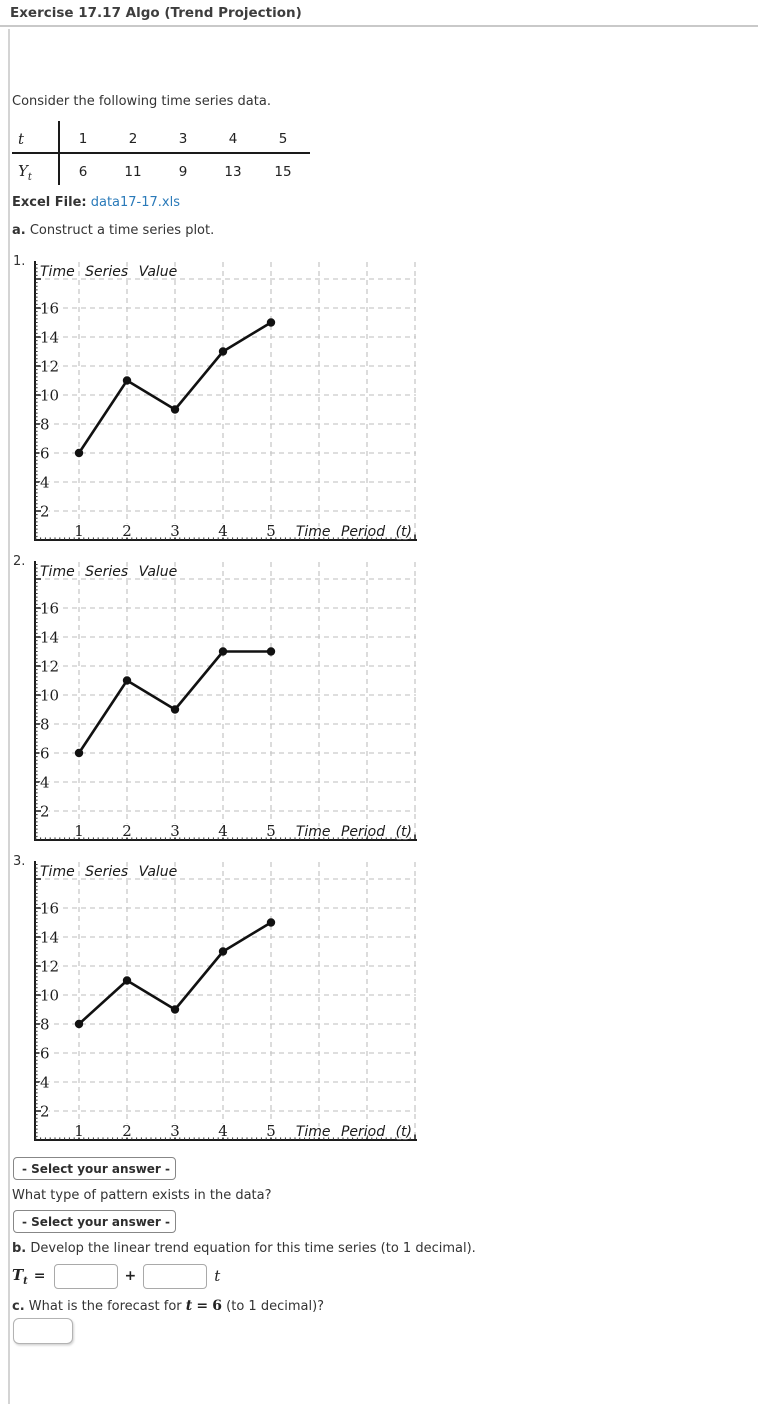 This screenshot has width=758, height=1404. What do you see at coordinates (183, 172) in the screenshot?
I see `y-value: 9` at bounding box center [183, 172].